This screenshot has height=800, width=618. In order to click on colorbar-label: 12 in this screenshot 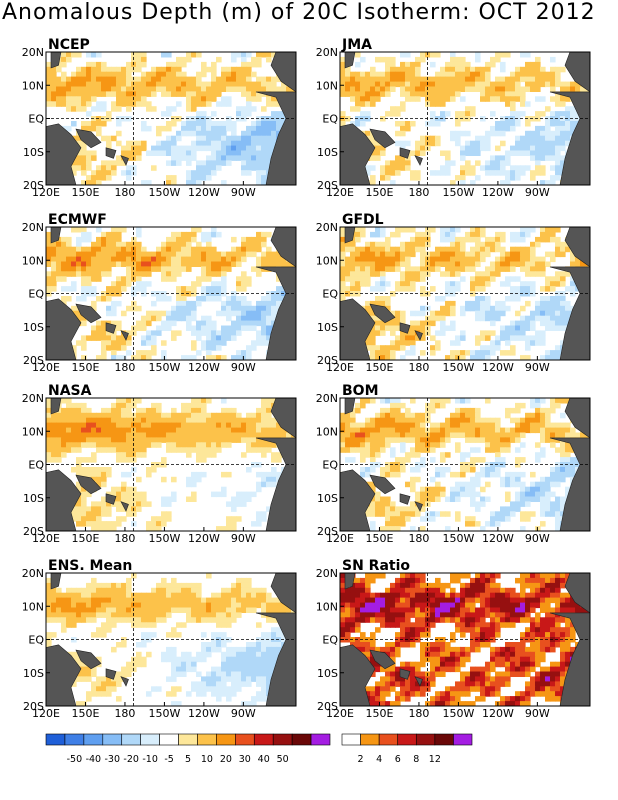, I will do `click(435, 759)`.